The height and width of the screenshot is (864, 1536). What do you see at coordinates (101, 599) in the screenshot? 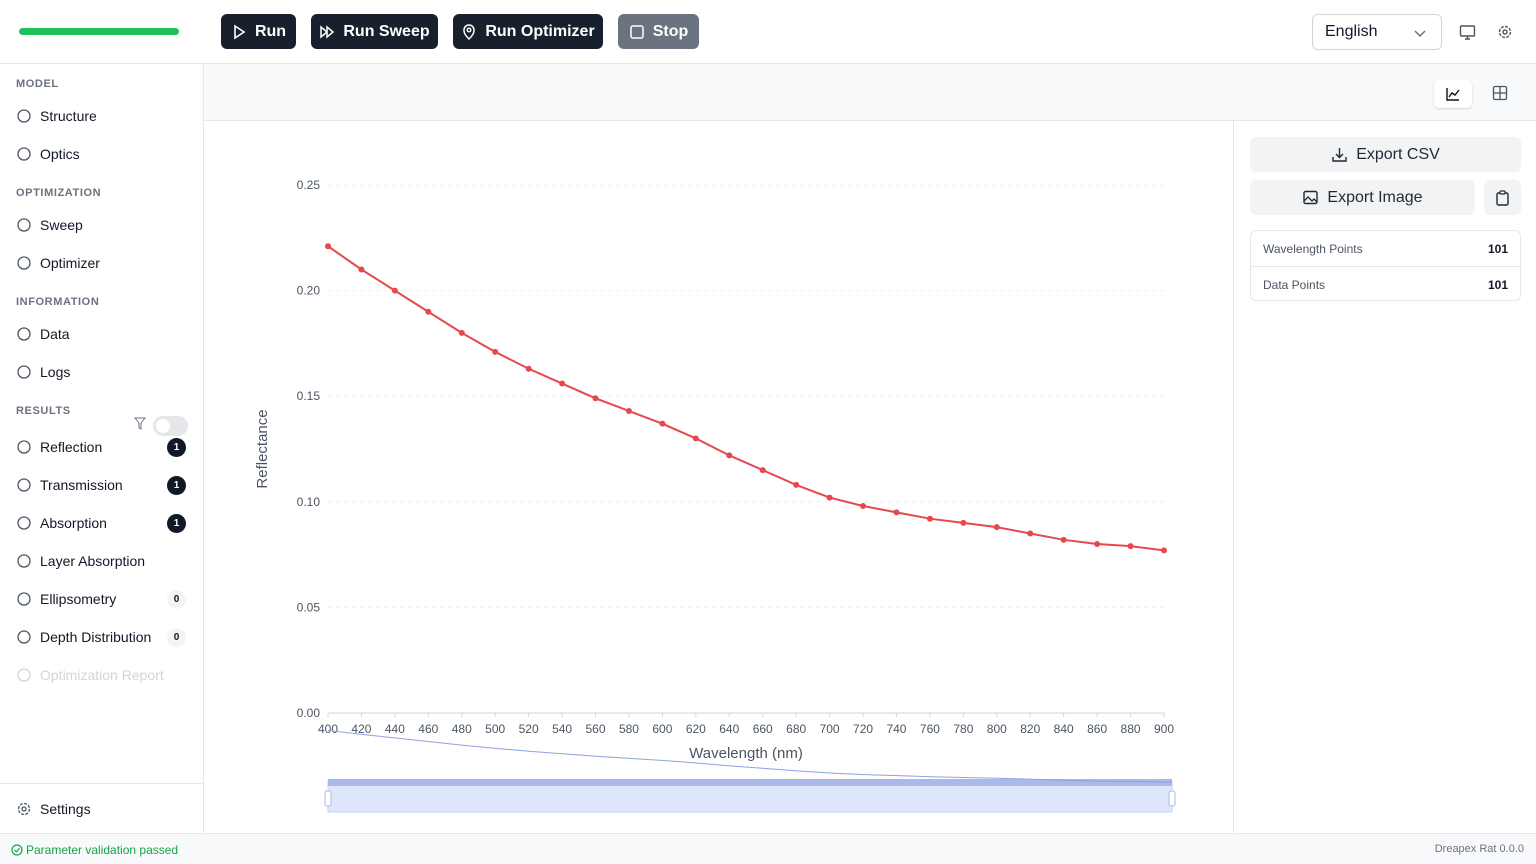
I see `nav-item: Ellipsometry 0` at bounding box center [101, 599].